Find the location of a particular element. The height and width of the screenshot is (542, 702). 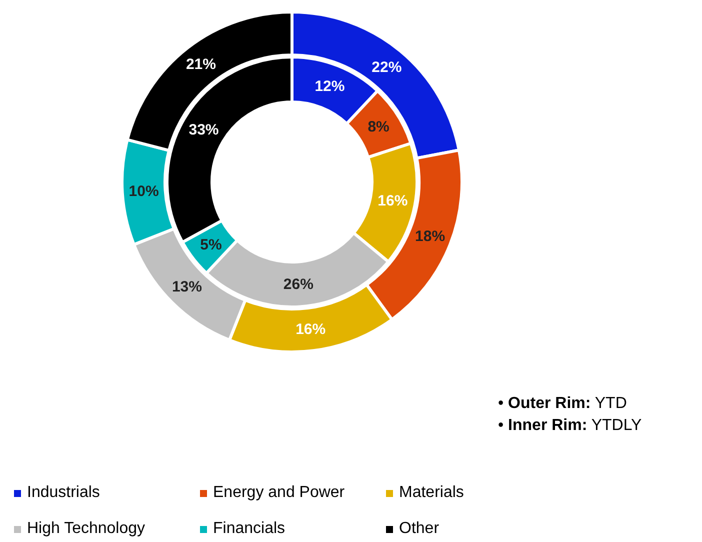

data-label: 21% is located at coordinates (201, 65).